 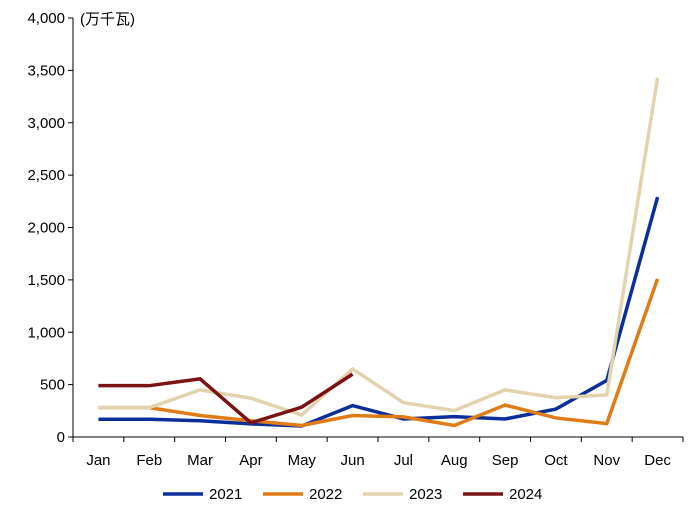 I want to click on x-tick-label: Jan, so click(x=98, y=460).